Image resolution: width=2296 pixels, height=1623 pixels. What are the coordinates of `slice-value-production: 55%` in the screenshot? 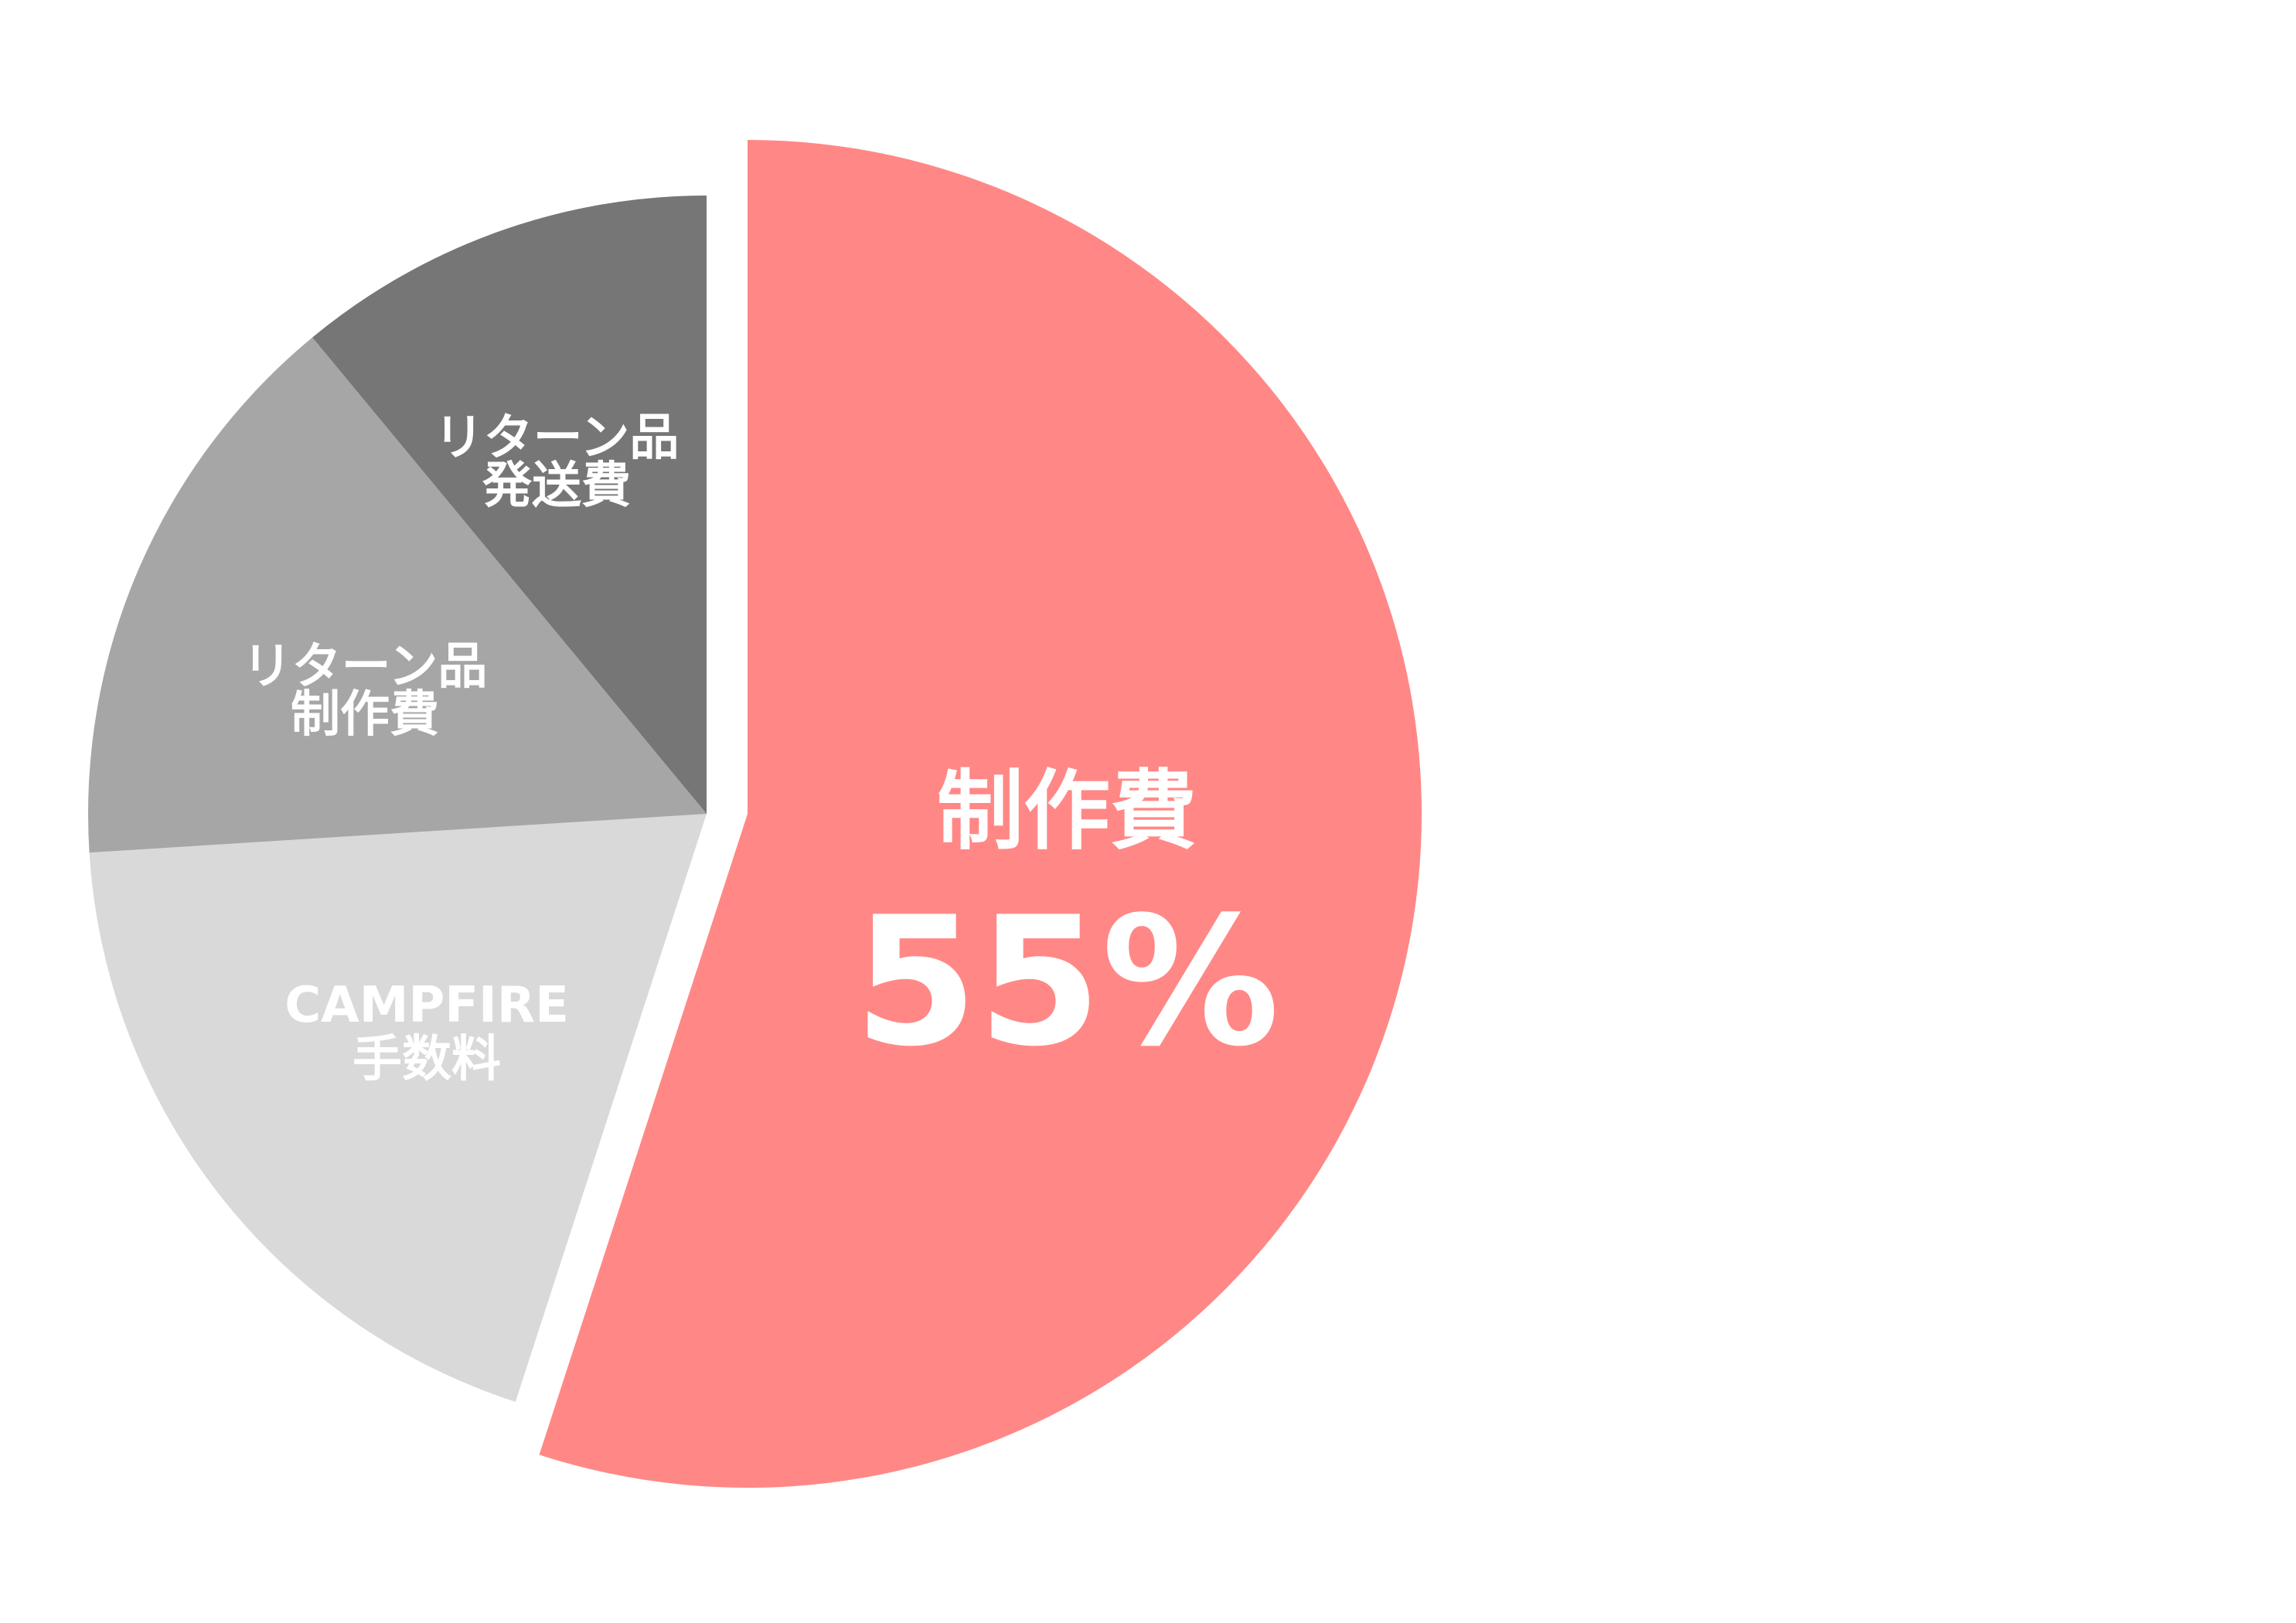 It's located at (1067, 983).